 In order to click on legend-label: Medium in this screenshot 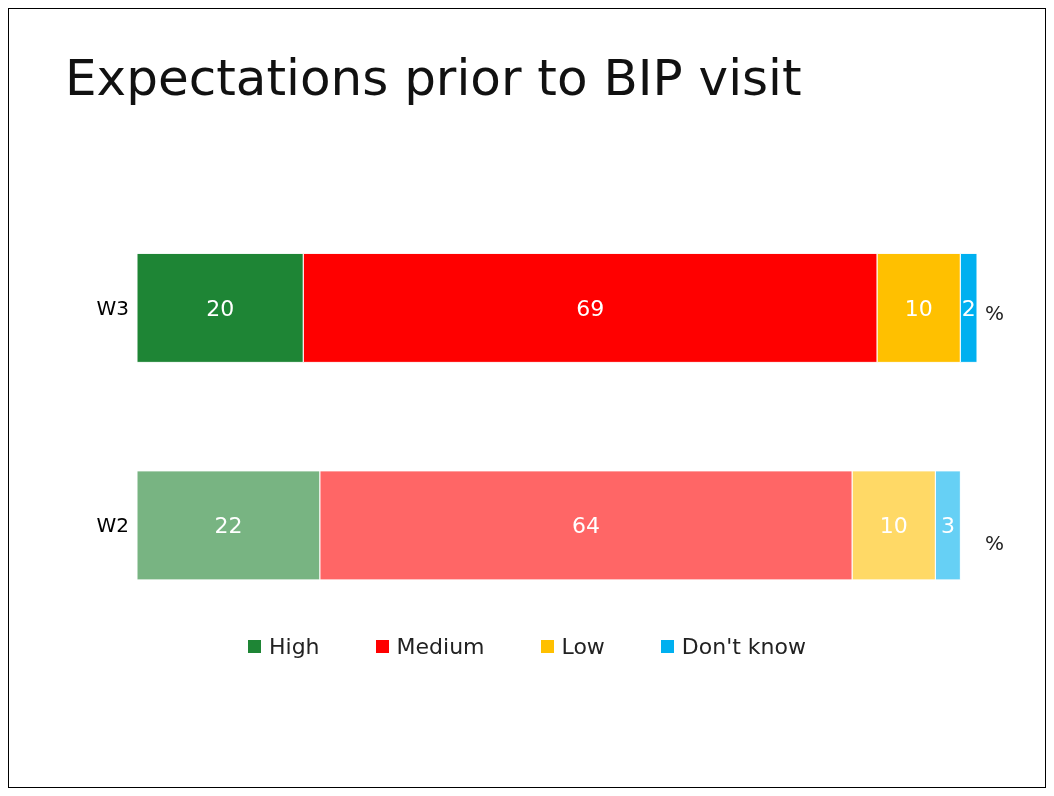, I will do `click(440, 646)`.